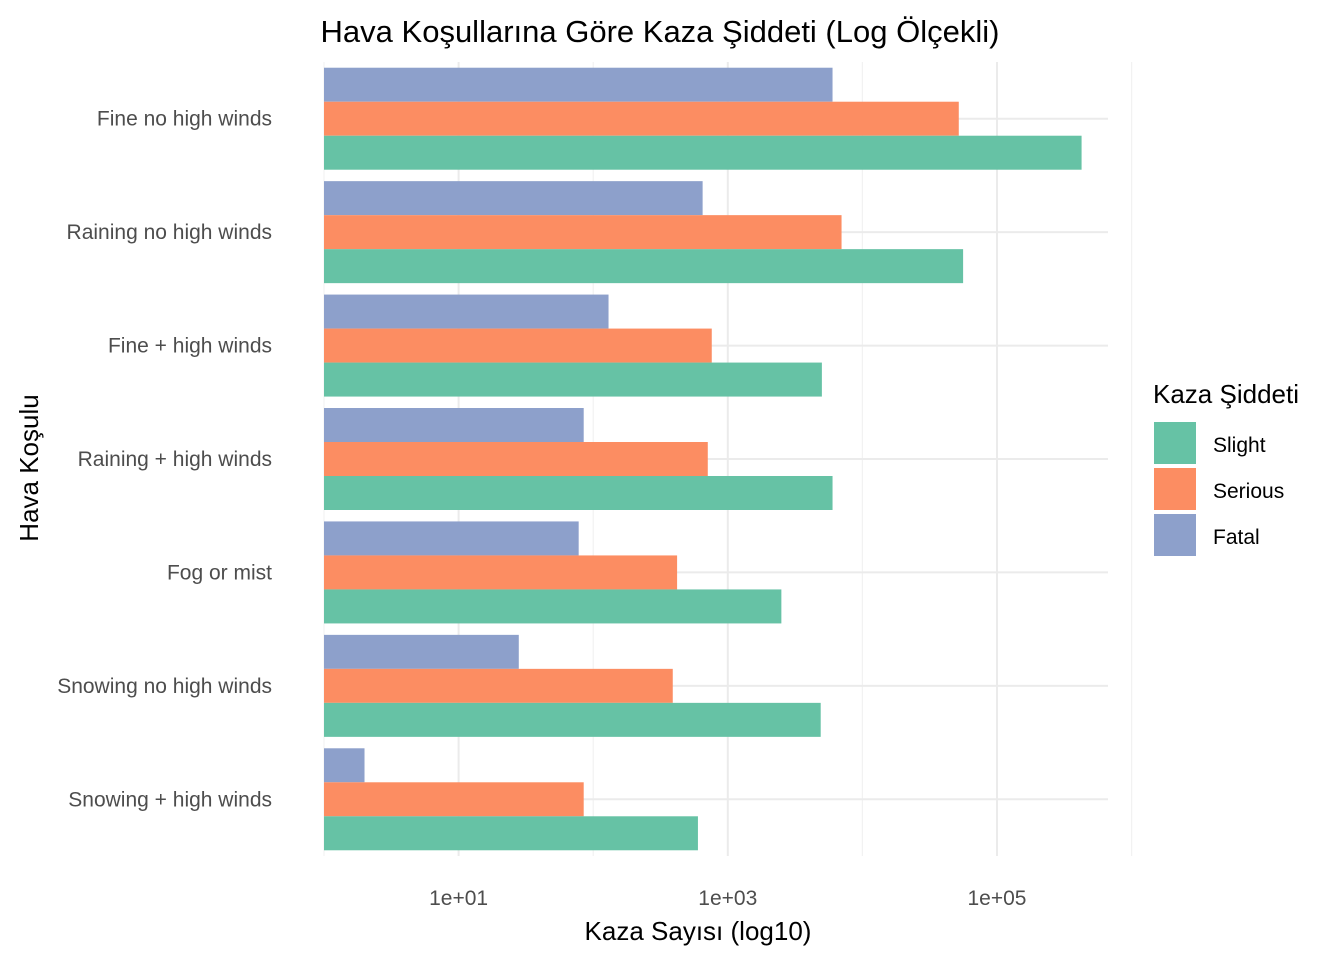 This screenshot has height=960, width=1344. What do you see at coordinates (1226, 394) in the screenshot?
I see `legend-title: Kaza Şiddeti` at bounding box center [1226, 394].